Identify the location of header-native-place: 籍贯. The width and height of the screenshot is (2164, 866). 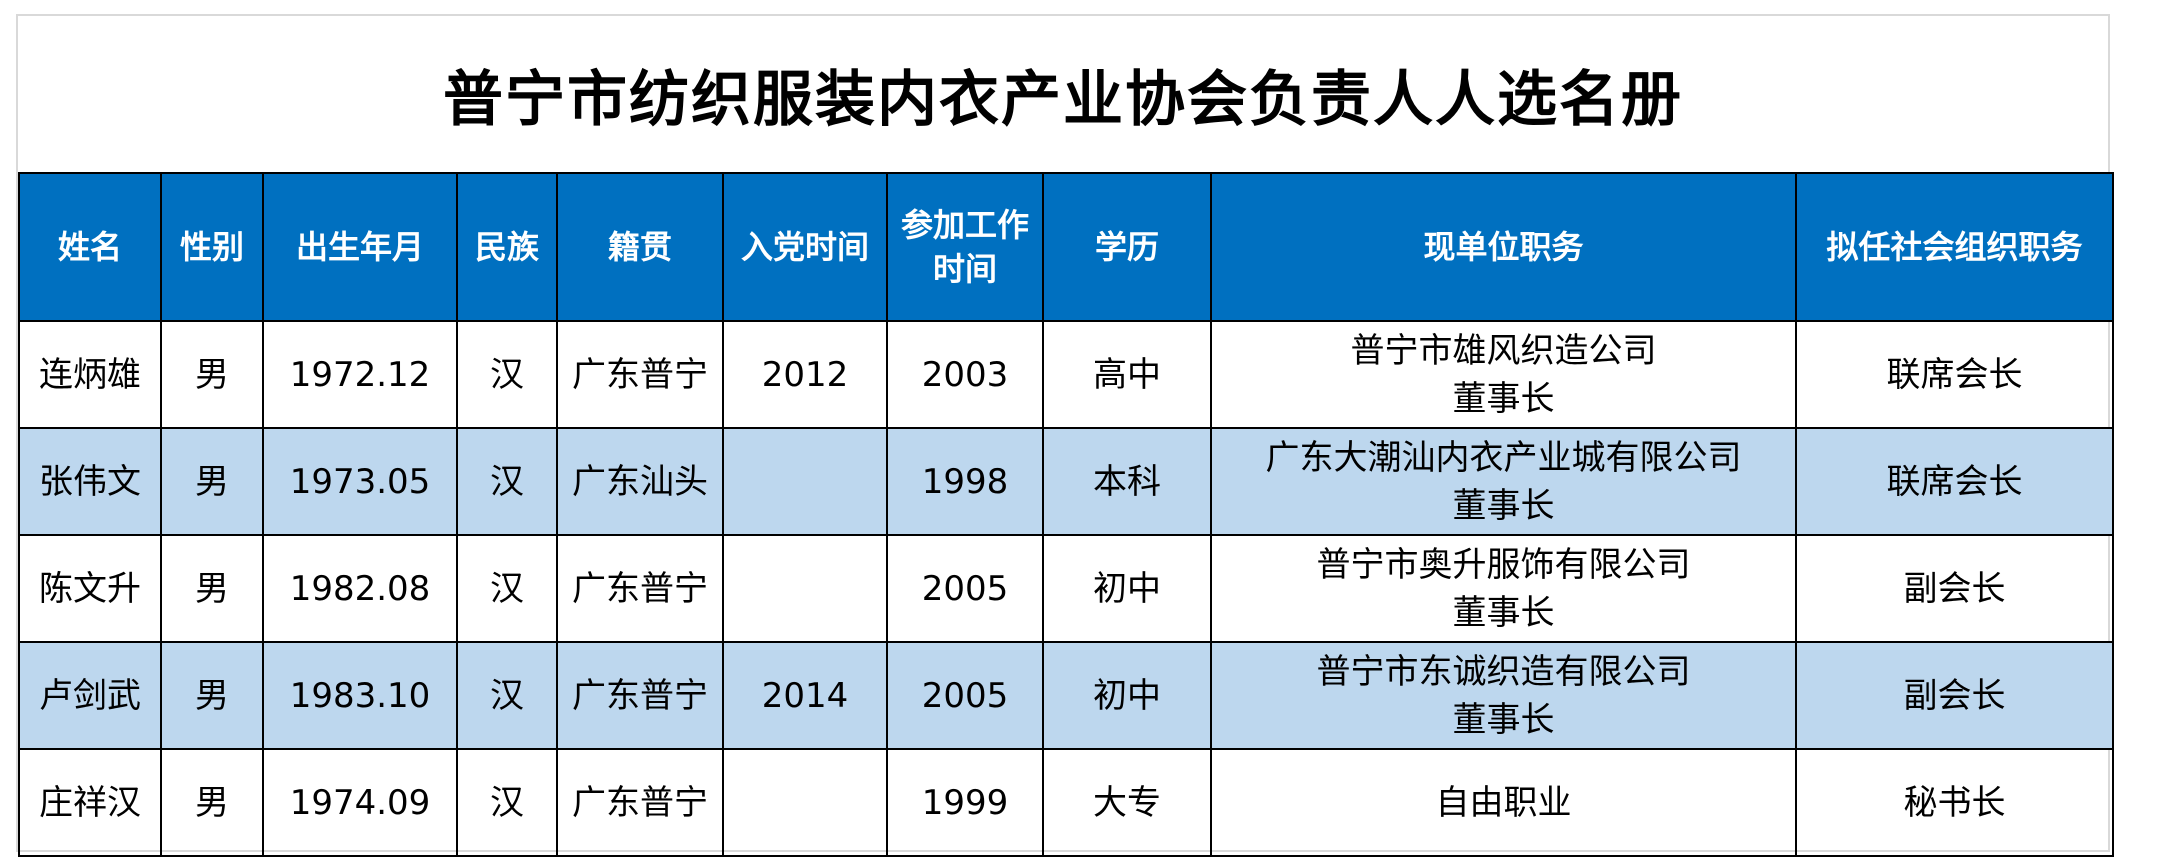
(640, 247).